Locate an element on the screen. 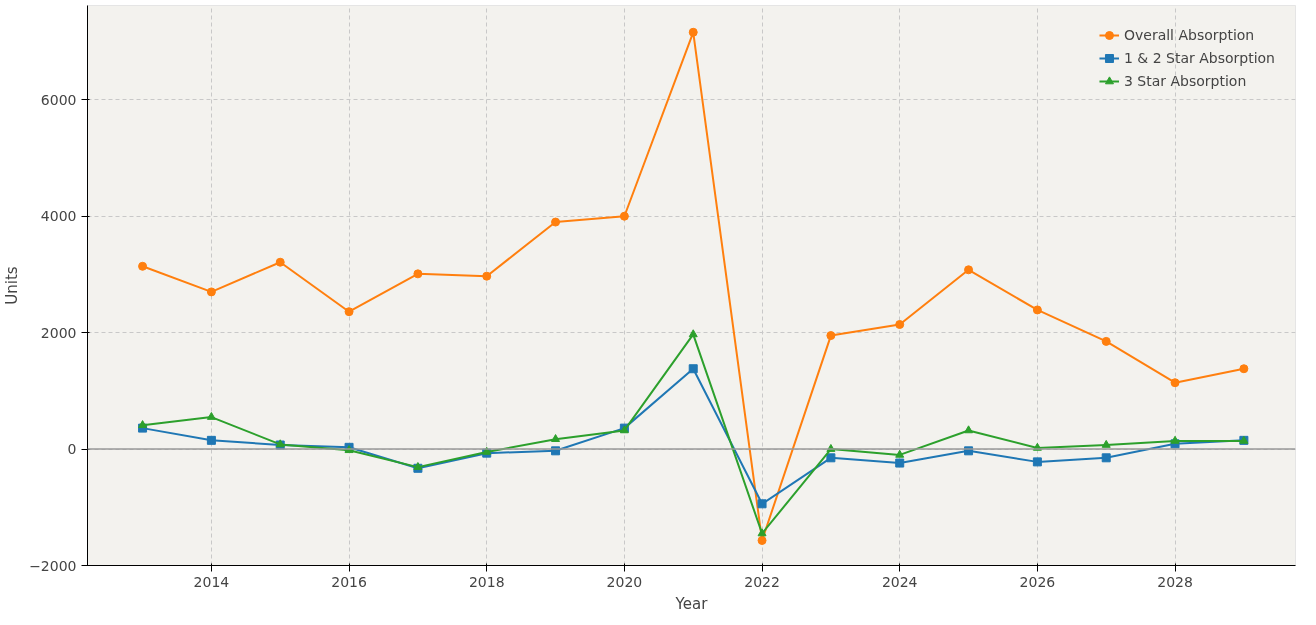 This screenshot has height=625, width=1316. x-axis-title: Year is located at coordinates (691, 603).